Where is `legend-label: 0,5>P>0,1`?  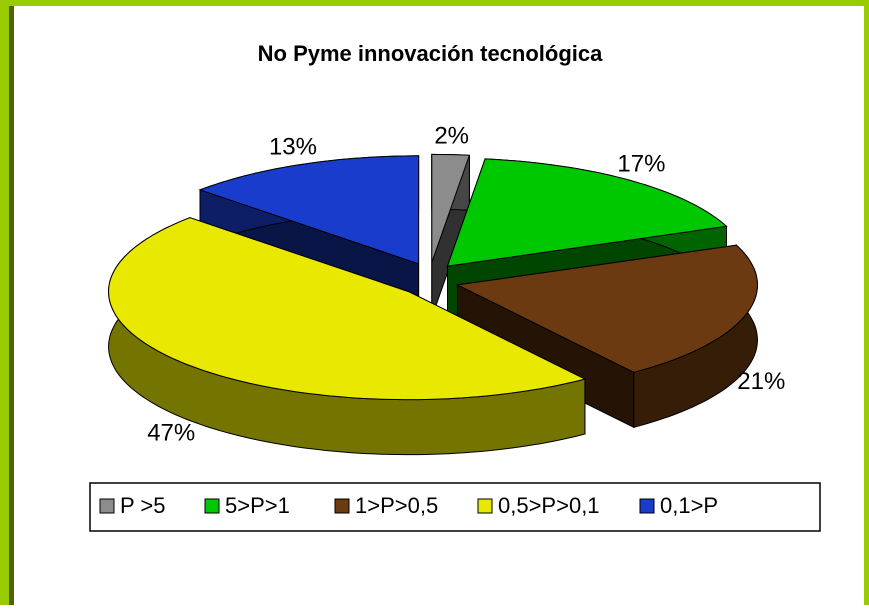
legend-label: 0,5>P>0,1 is located at coordinates (549, 505).